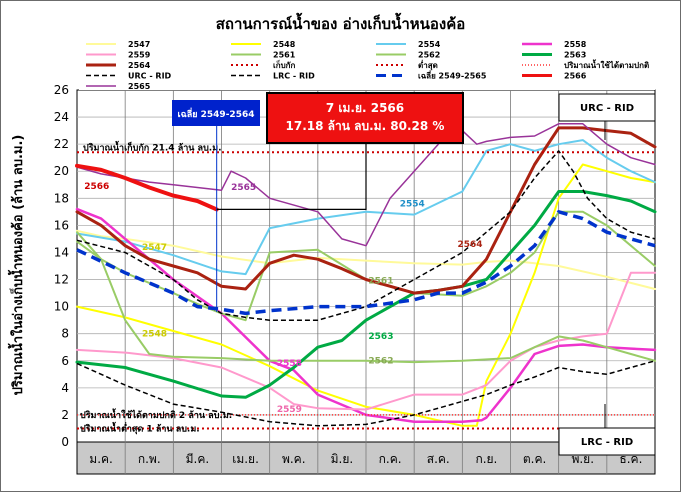  Describe the element at coordinates (154, 248) in the screenshot. I see `inline-label-2547: 2547` at that location.